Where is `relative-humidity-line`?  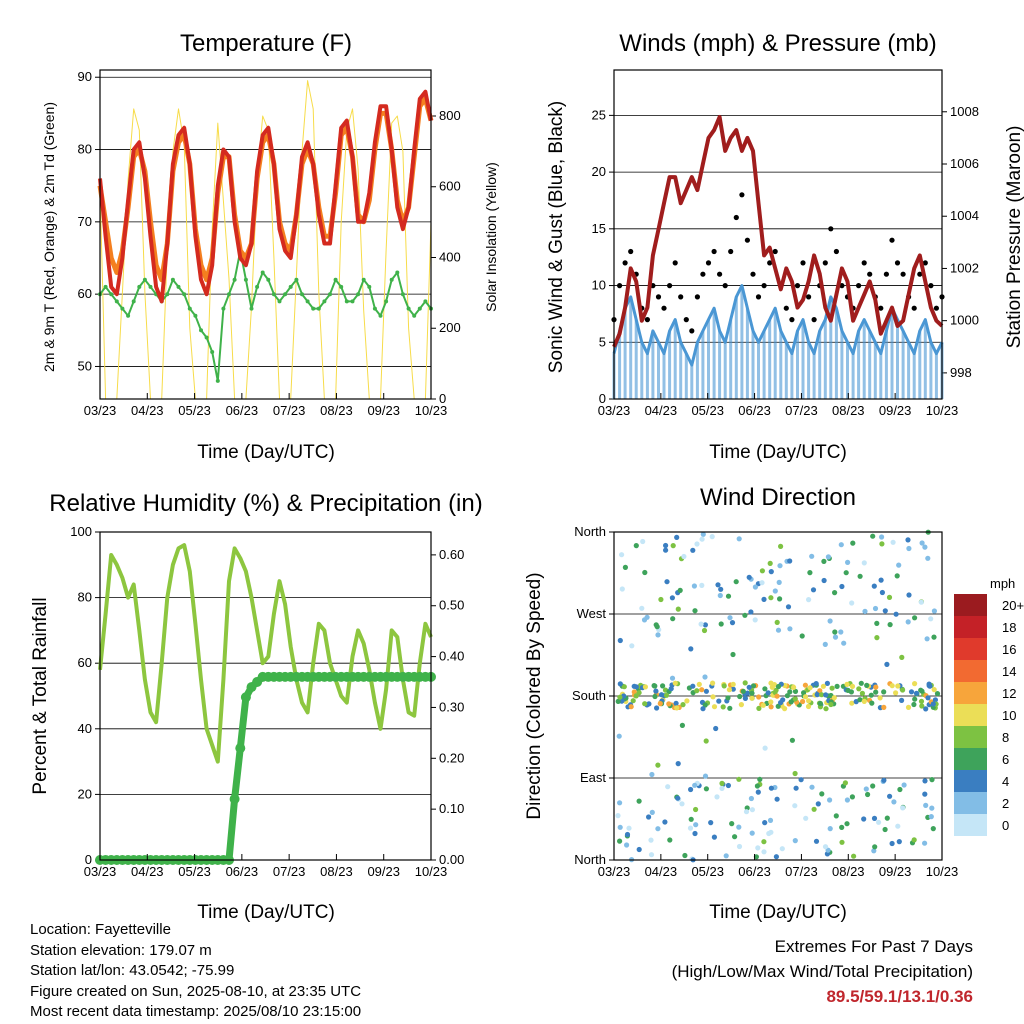 relative-humidity-line is located at coordinates (265, 653).